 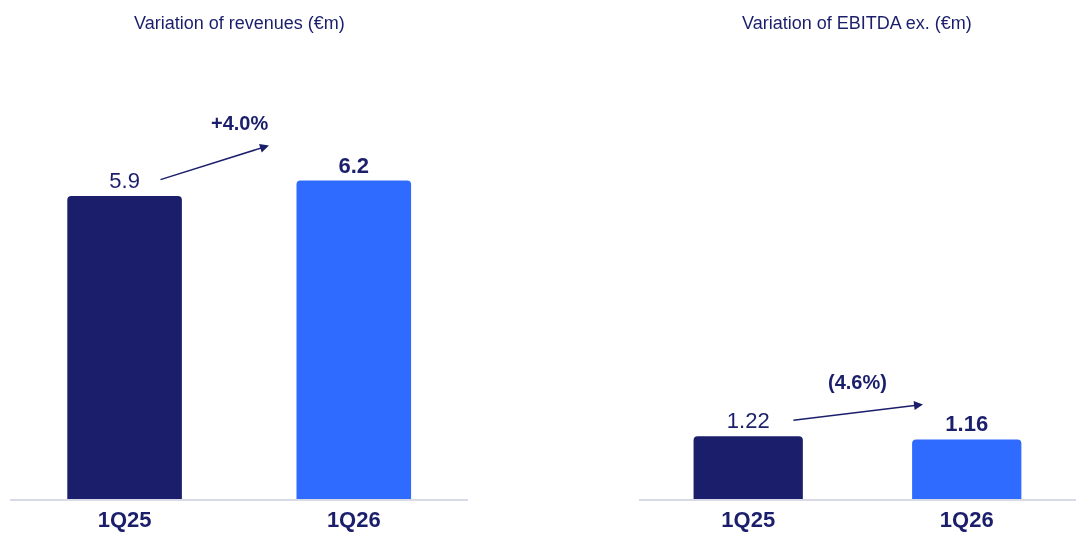 What do you see at coordinates (239, 23) in the screenshot?
I see `chart-title: Variation of revenues (€m)` at bounding box center [239, 23].